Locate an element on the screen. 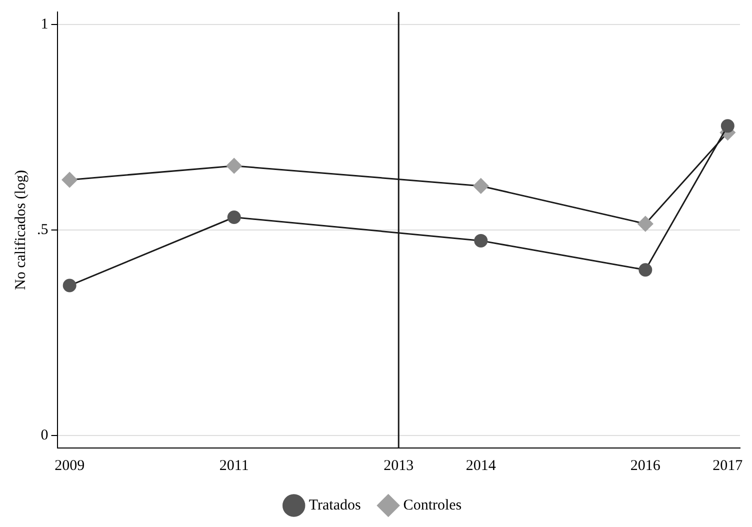  x-tick-label: 2009 is located at coordinates (69, 466).